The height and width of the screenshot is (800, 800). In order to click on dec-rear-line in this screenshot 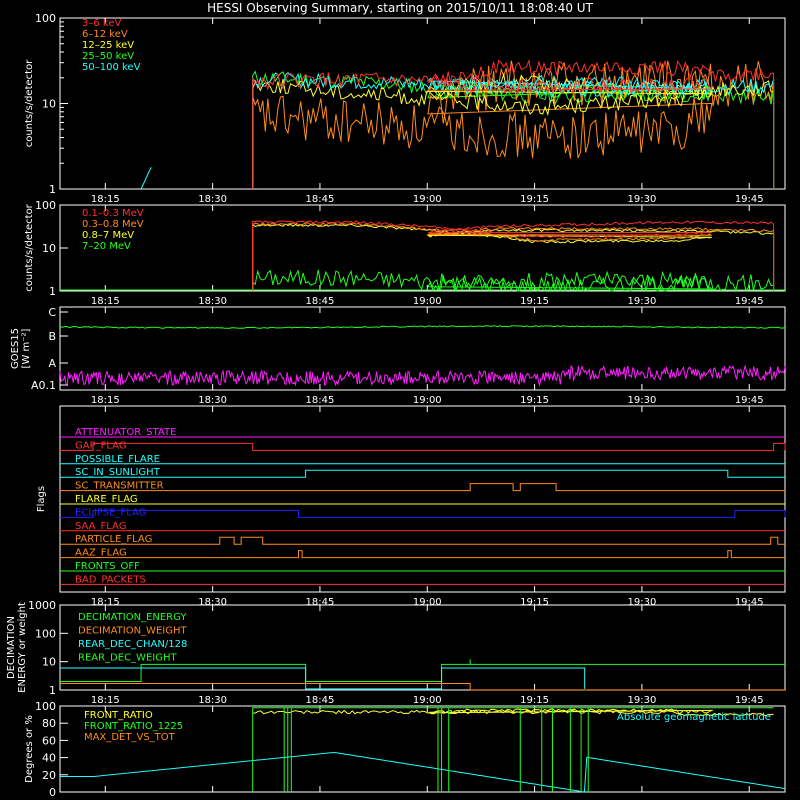, I will do `click(323, 678)`.